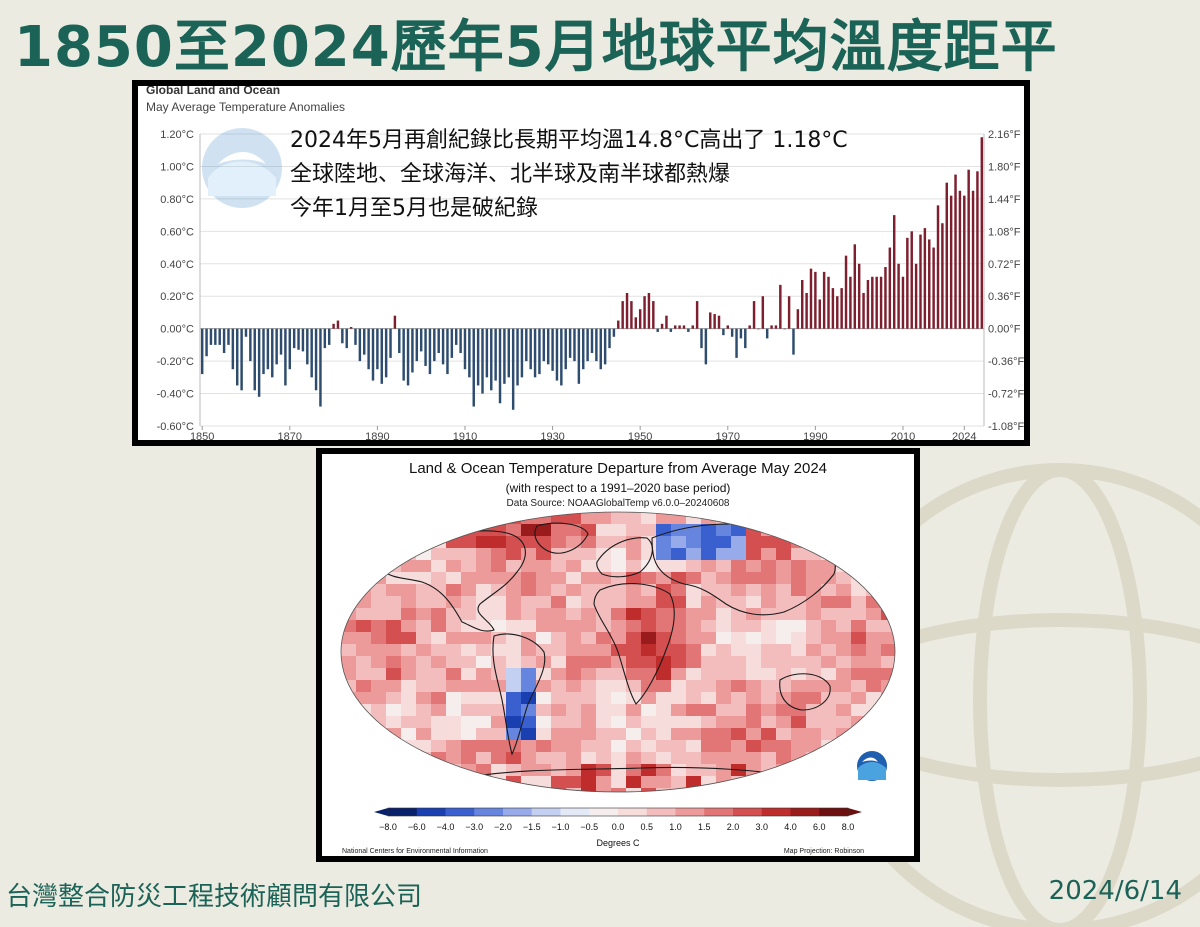  Describe the element at coordinates (536, 47) in the screenshot. I see `page-title: 1850至2024歷年5月地球平均溫度距平` at that location.